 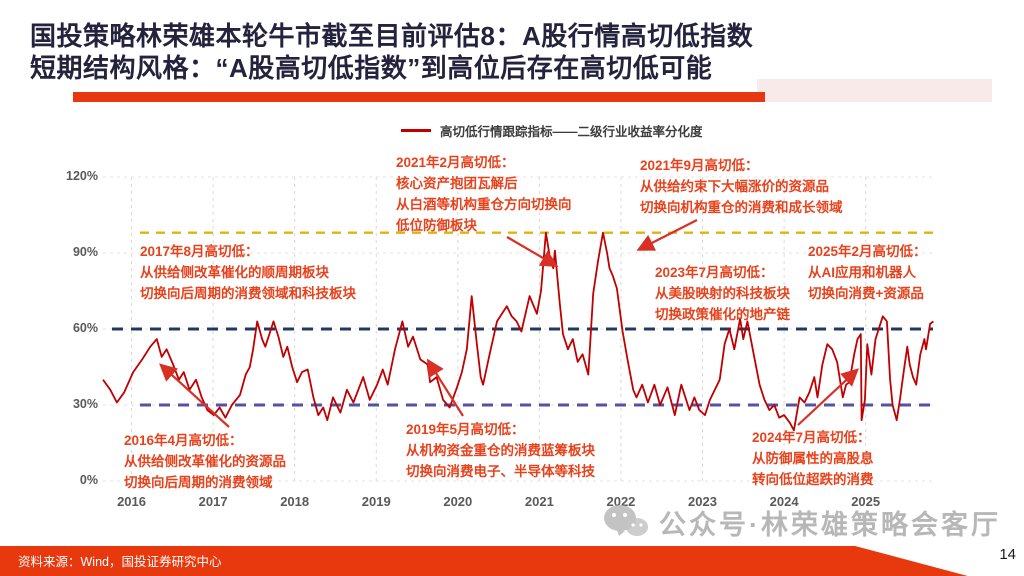 What do you see at coordinates (874, 90) in the screenshot?
I see `title-highlight-strip` at bounding box center [874, 90].